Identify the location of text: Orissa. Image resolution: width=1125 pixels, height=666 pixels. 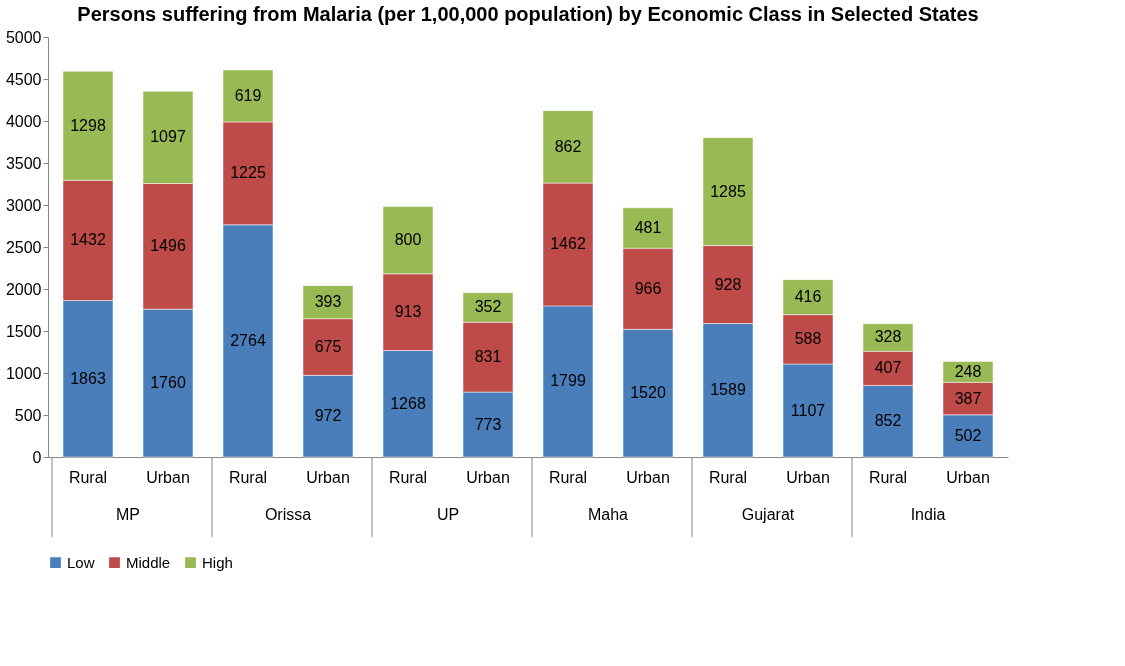
(288, 514).